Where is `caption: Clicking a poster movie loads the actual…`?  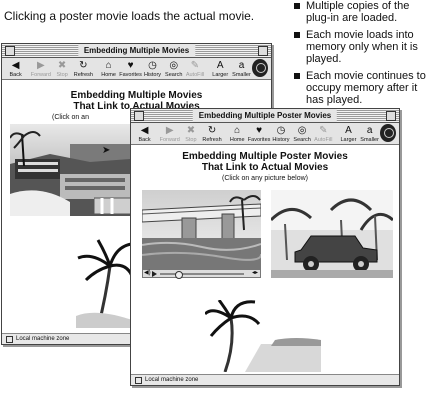
caption: Clicking a poster movie loads the actual… is located at coordinates (129, 16).